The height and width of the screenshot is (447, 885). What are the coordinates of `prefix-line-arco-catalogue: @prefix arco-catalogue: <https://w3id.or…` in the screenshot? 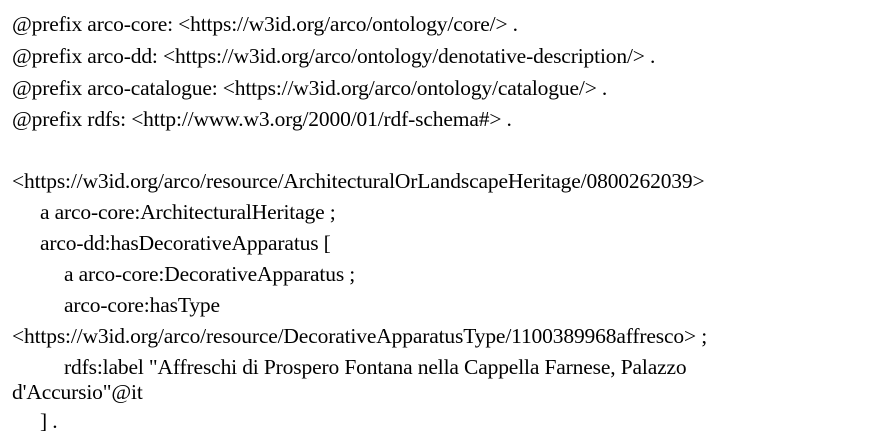 It's located at (310, 88).